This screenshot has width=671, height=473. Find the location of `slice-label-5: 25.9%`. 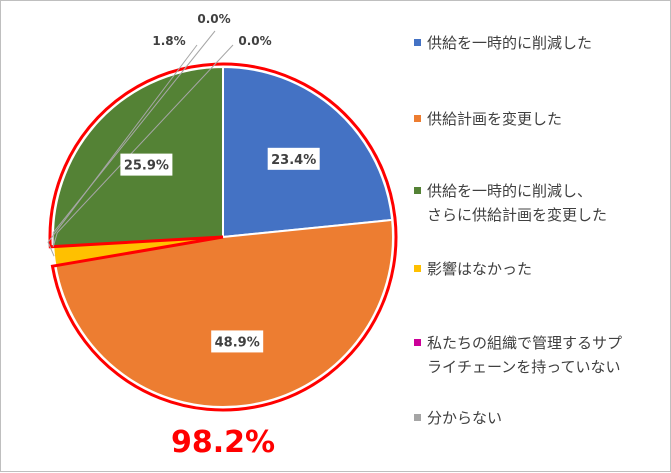

slice-label-5: 25.9% is located at coordinates (146, 166).